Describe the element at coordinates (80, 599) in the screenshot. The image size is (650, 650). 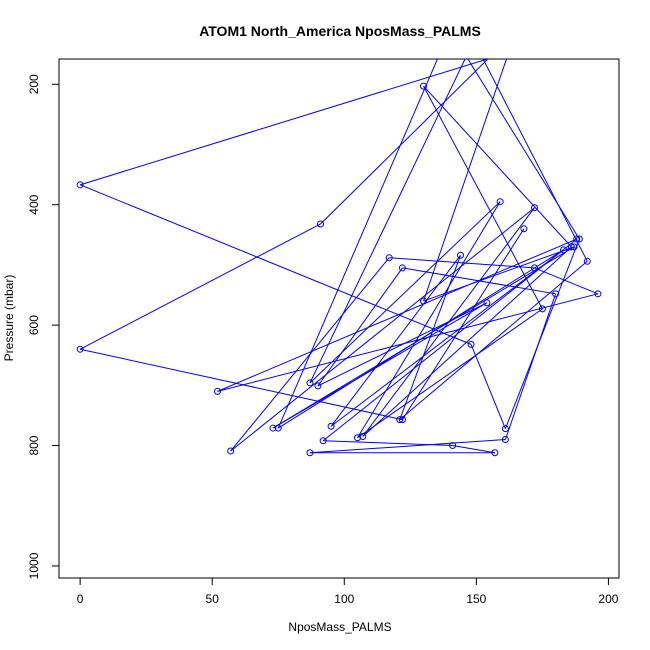
I see `x-tick-label: 0` at that location.